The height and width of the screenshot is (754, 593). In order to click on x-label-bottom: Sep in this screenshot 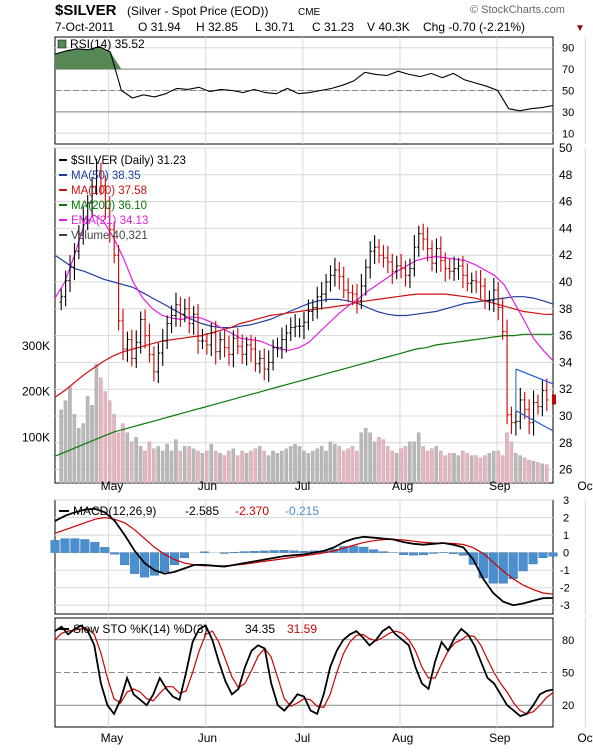, I will do `click(500, 738)`.